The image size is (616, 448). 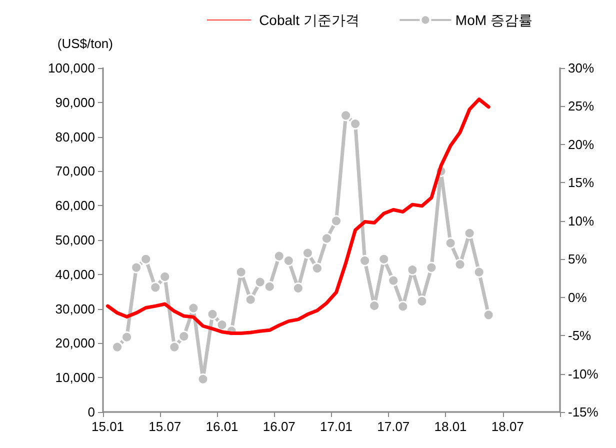 I want to click on y-tick-label: 70,000, so click(x=75, y=171).